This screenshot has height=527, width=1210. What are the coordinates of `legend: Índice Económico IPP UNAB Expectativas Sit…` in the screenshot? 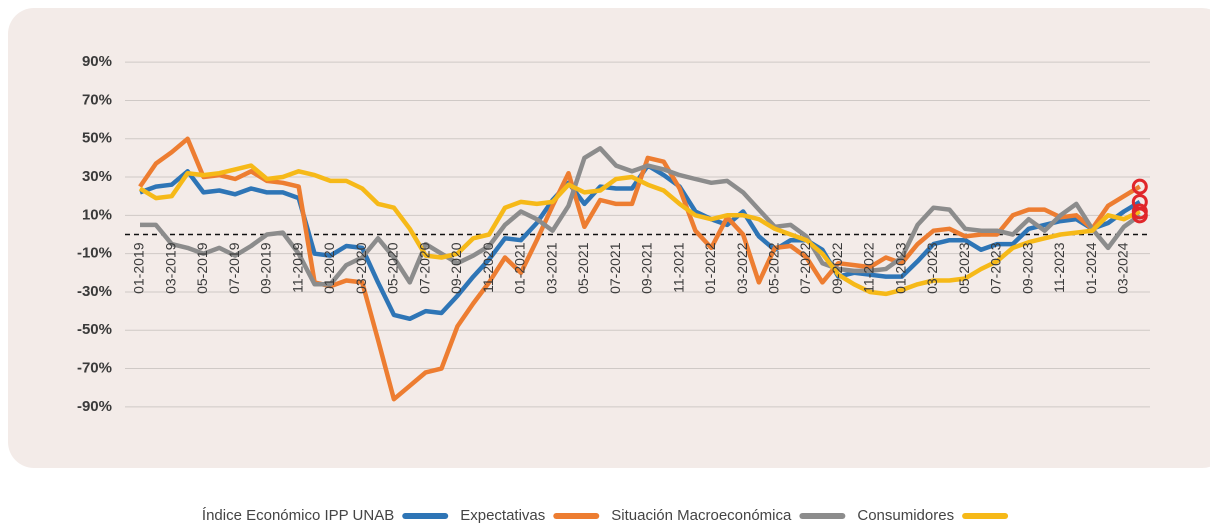 It's located at (605, 515).